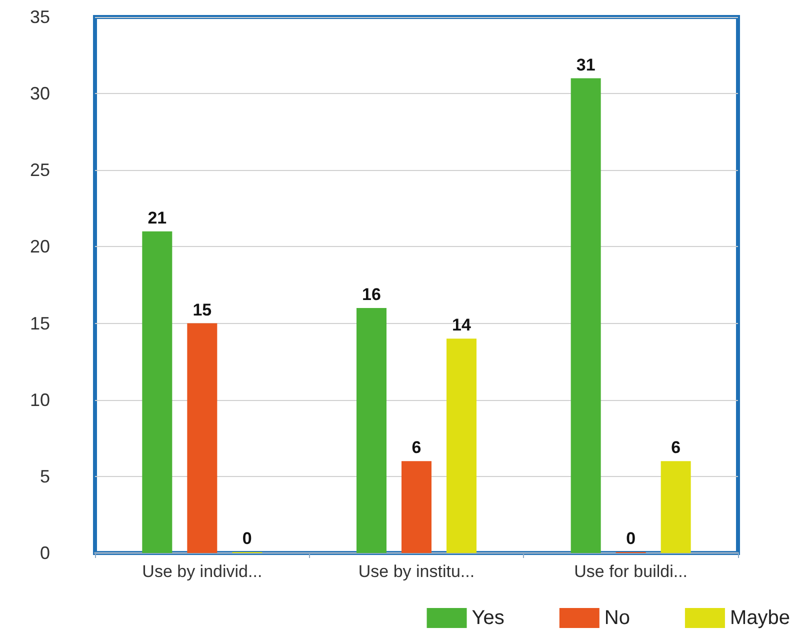  I want to click on y-tick-label: 15, so click(40, 323).